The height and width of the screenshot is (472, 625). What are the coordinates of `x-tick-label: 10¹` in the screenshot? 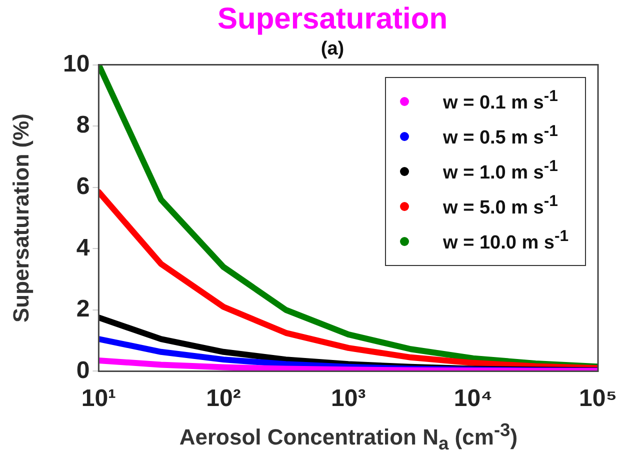 It's located at (98, 398).